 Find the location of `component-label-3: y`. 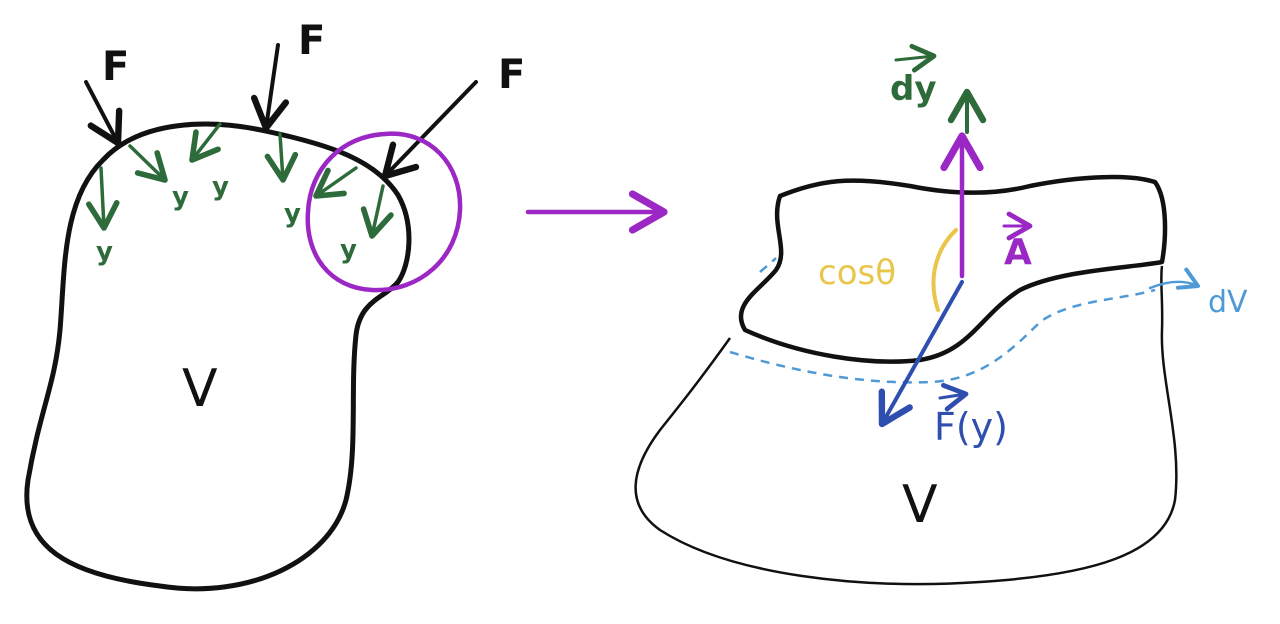

component-label-3: y is located at coordinates (220, 187).